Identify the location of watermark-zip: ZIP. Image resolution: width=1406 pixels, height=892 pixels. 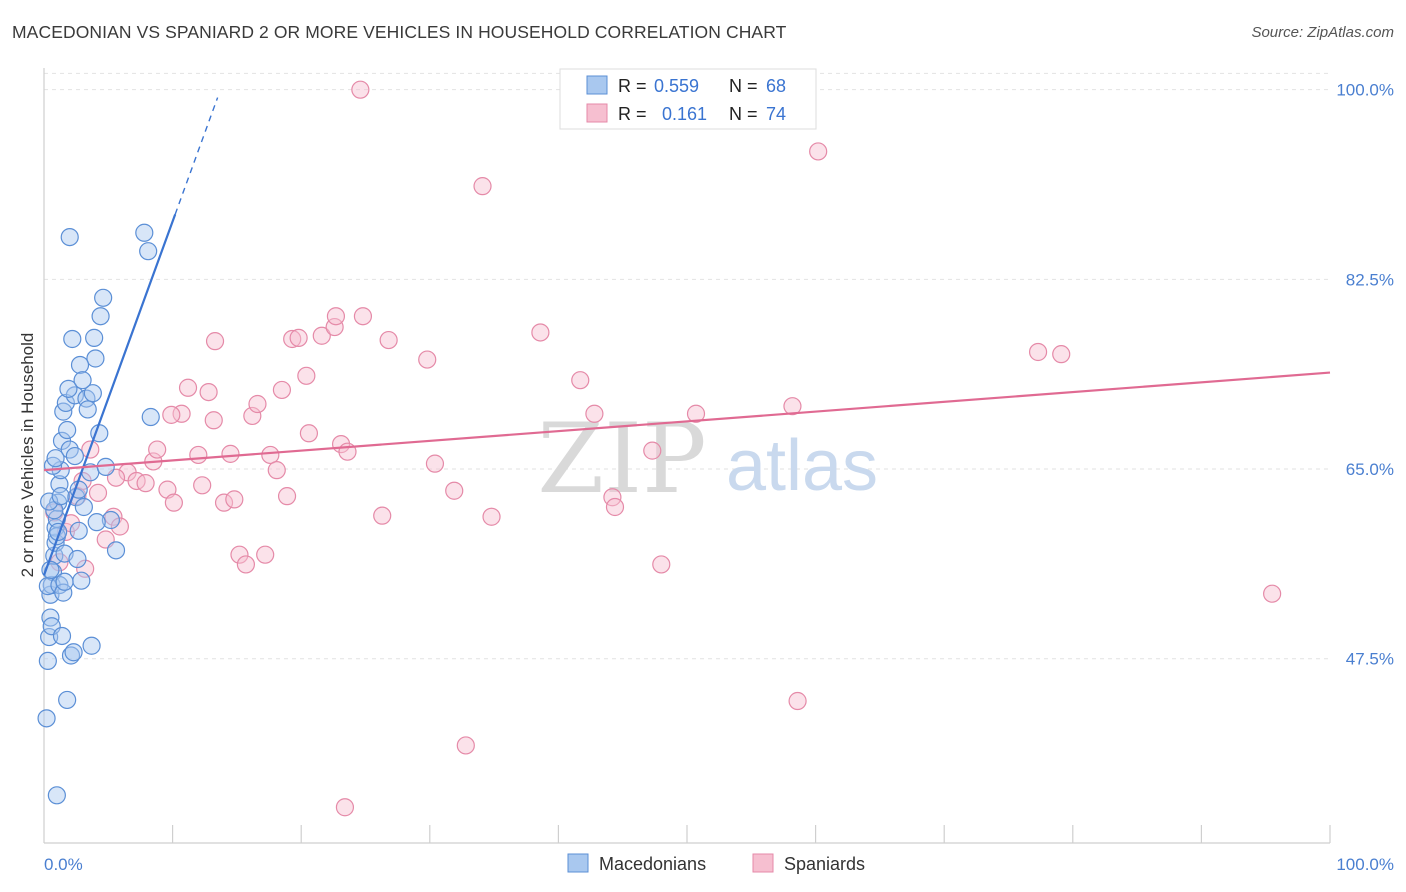
(621, 459).